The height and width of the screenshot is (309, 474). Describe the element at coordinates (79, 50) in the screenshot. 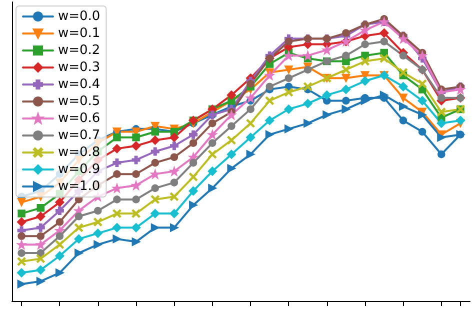

I see `legend-label: w=0.2` at that location.